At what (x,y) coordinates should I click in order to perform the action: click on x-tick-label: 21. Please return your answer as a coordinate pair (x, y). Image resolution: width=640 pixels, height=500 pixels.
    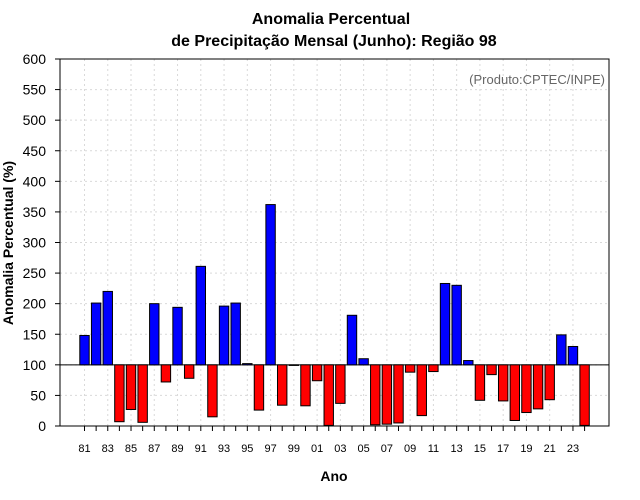
    Looking at the image, I should click on (550, 449).